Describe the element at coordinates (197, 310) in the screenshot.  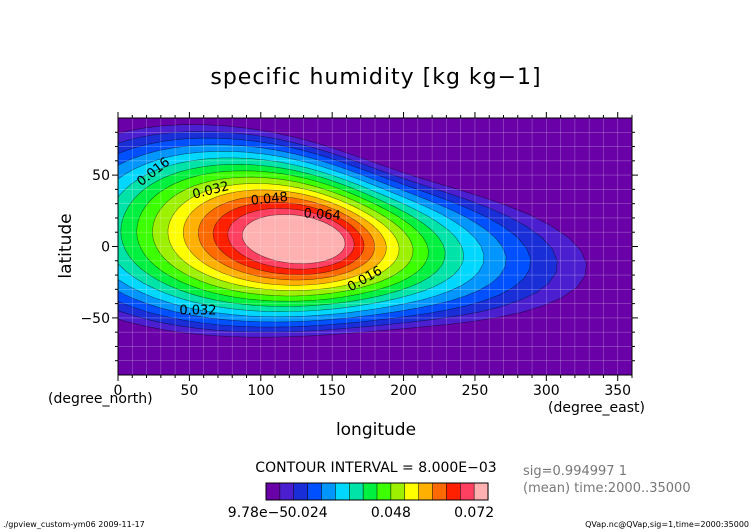
I see `contour-label: 0.032` at that location.